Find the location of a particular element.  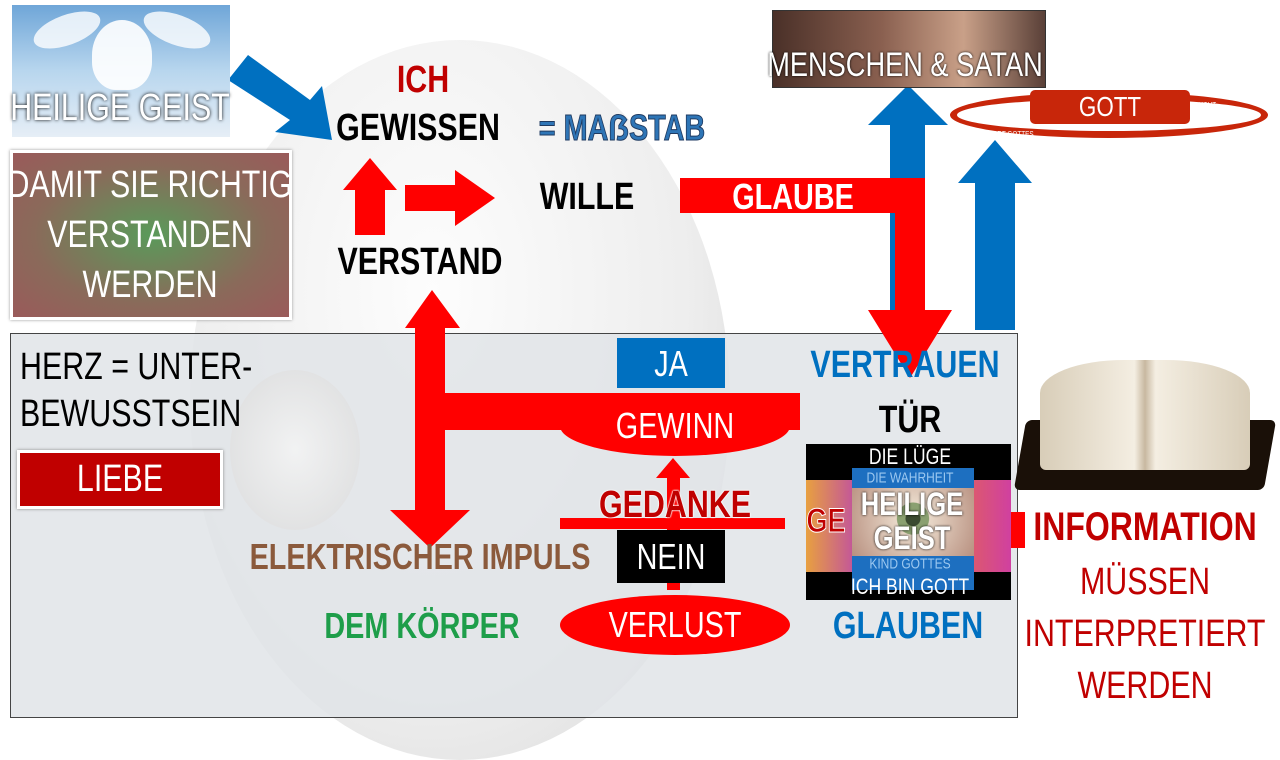

verlust-label: VERLUST is located at coordinates (675, 624).